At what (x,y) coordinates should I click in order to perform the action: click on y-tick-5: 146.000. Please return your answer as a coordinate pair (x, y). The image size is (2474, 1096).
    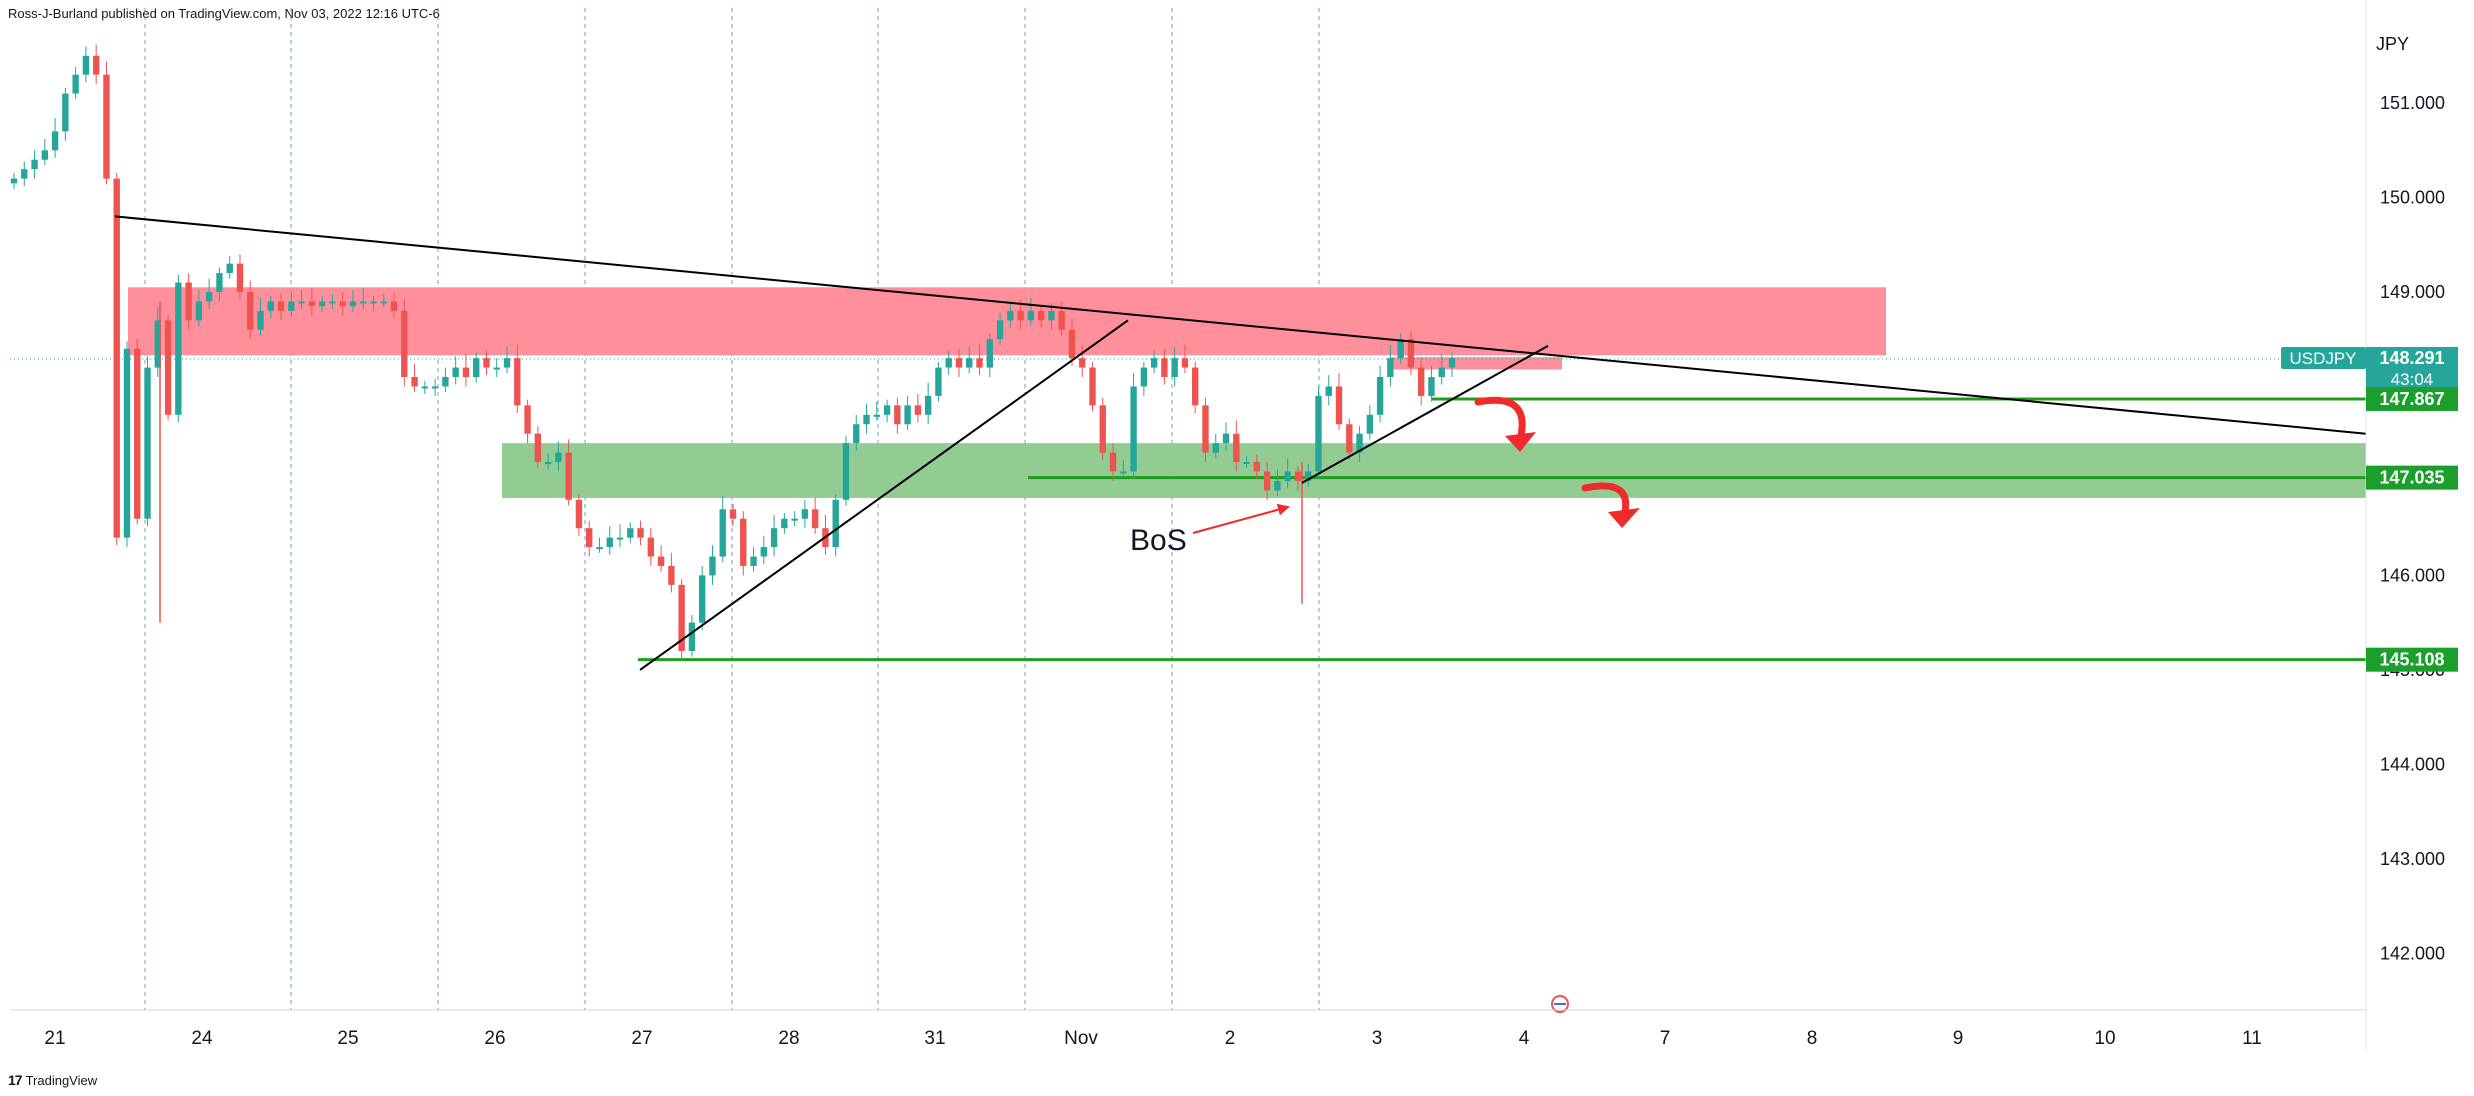
    Looking at the image, I should click on (2412, 575).